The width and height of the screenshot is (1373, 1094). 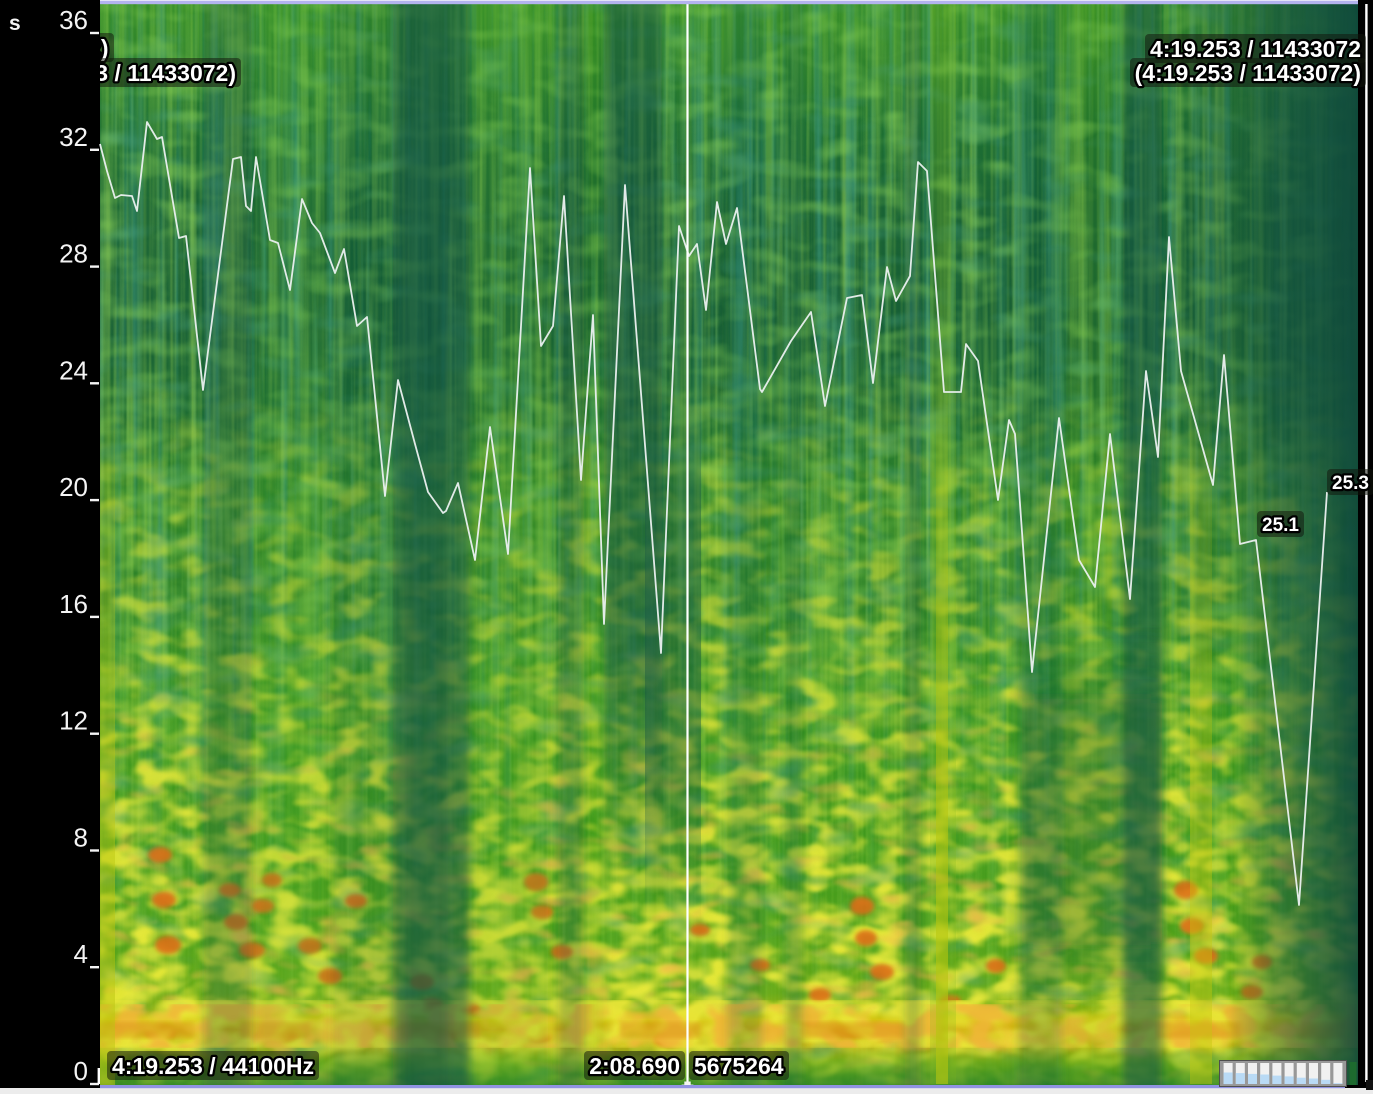 What do you see at coordinates (81, 954) in the screenshot?
I see `svg-text: 4` at bounding box center [81, 954].